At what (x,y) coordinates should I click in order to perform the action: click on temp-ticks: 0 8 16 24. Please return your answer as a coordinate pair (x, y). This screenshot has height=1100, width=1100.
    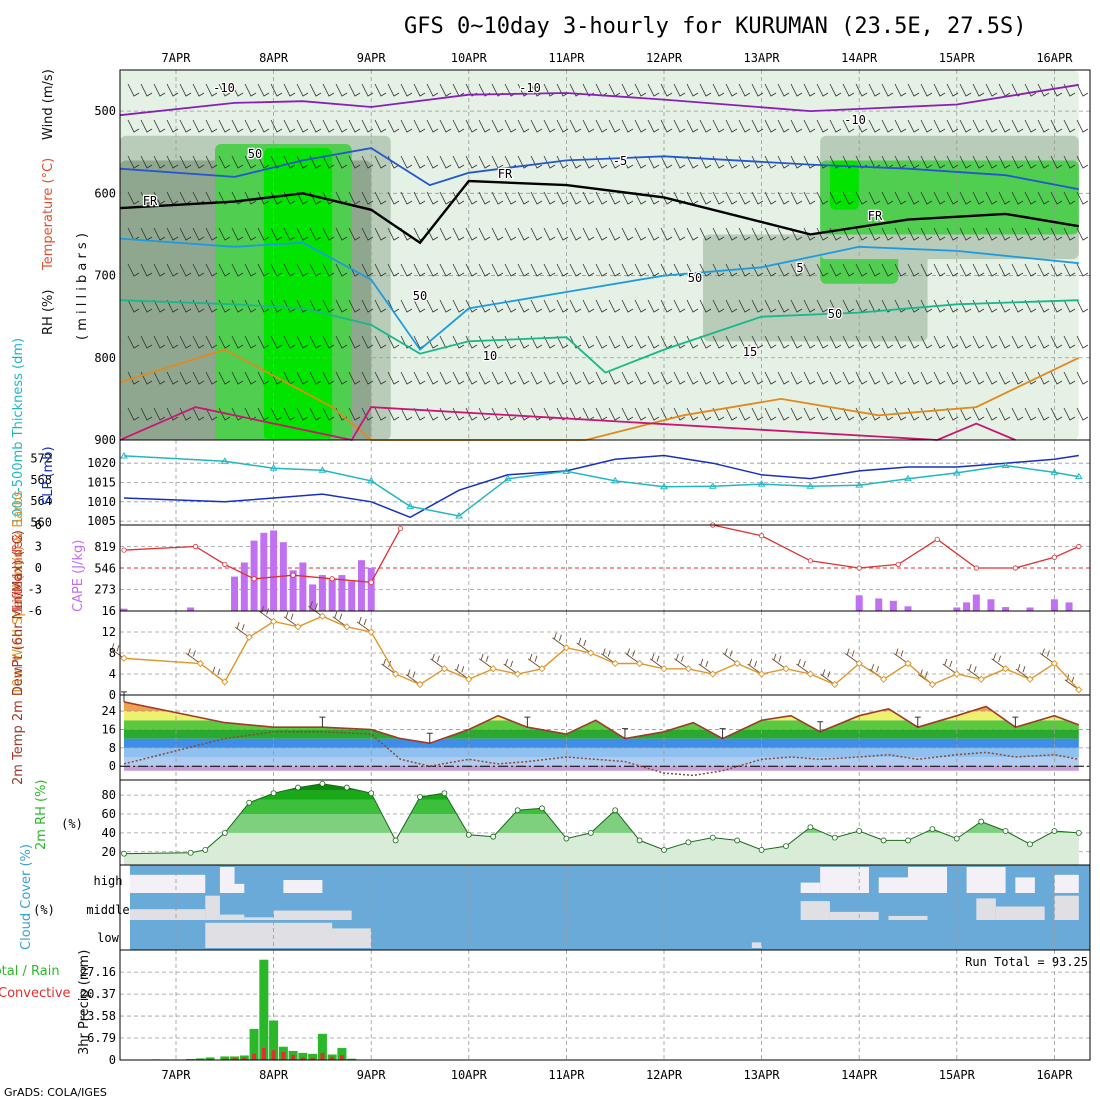
    Looking at the image, I should click on (109, 738).